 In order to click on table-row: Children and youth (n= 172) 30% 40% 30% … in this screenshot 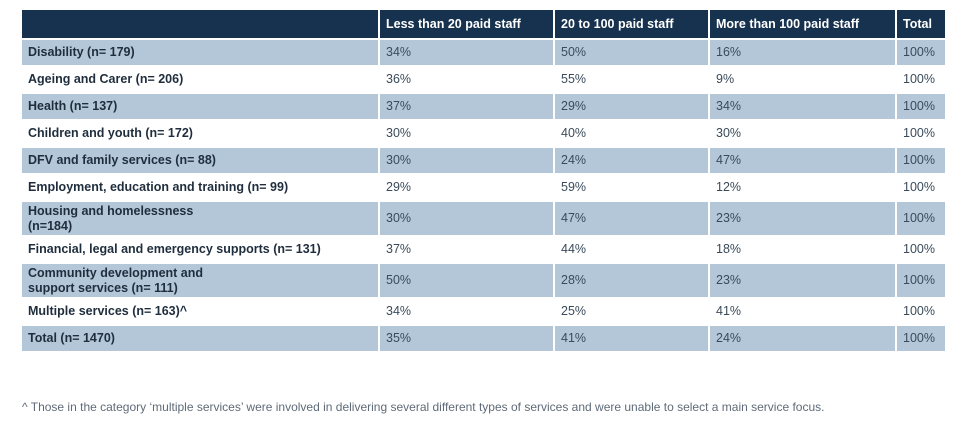, I will do `click(483, 133)`.